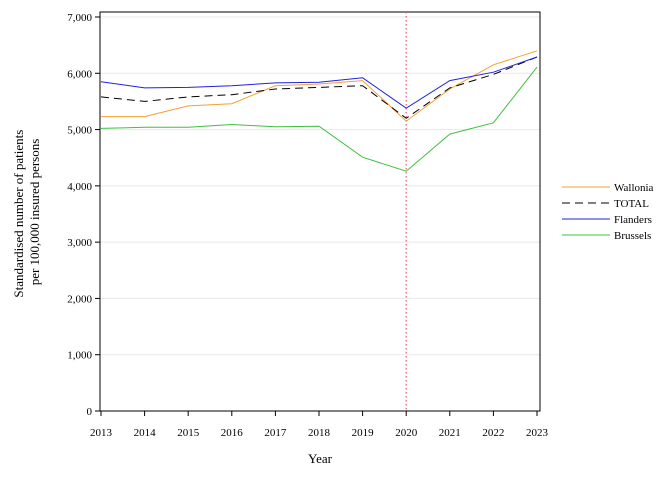 The image size is (672, 480). What do you see at coordinates (90, 412) in the screenshot?
I see `y-tick-label: 0` at bounding box center [90, 412].